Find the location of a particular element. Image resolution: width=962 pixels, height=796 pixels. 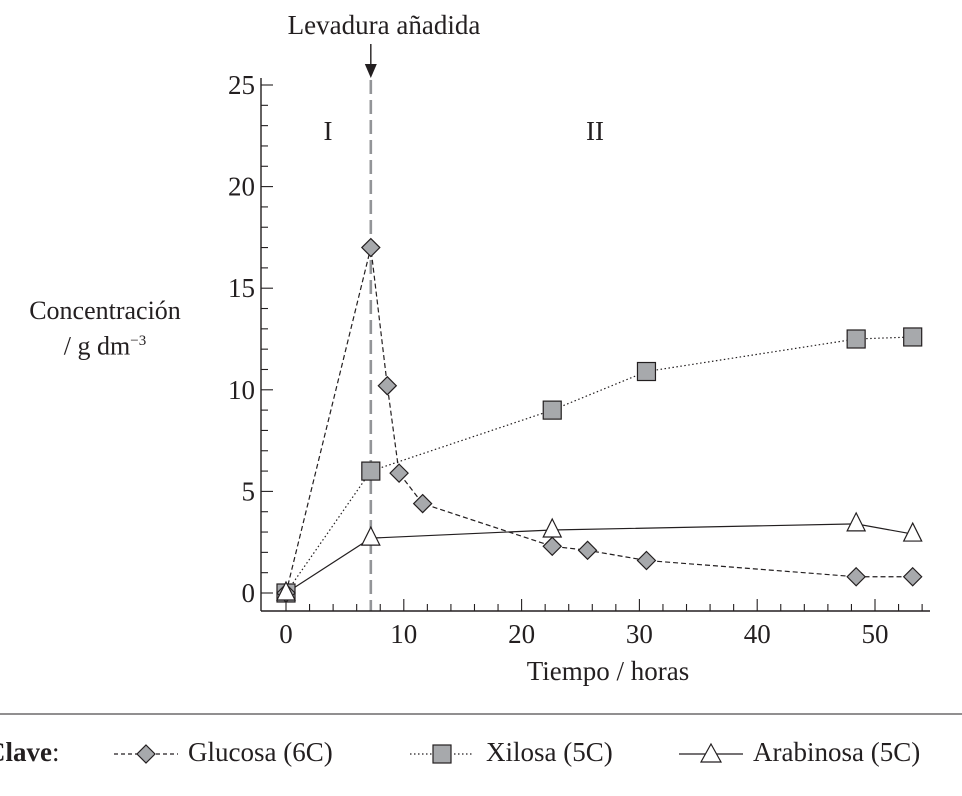

diamond-marker-icon is located at coordinates (146, 754).